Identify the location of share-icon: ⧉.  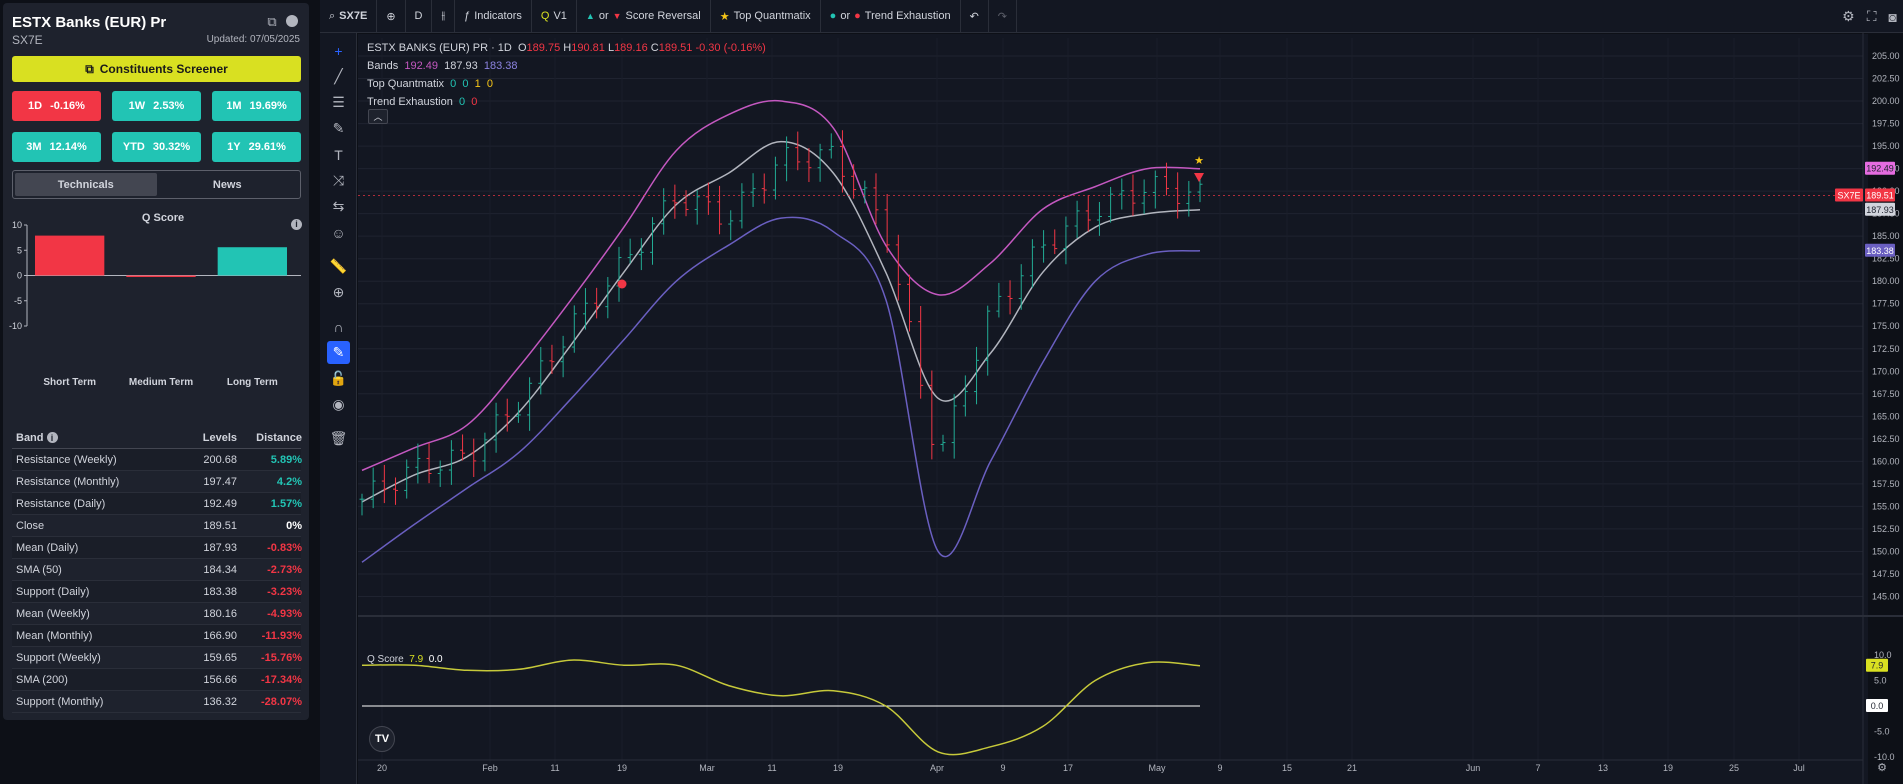
(272, 21).